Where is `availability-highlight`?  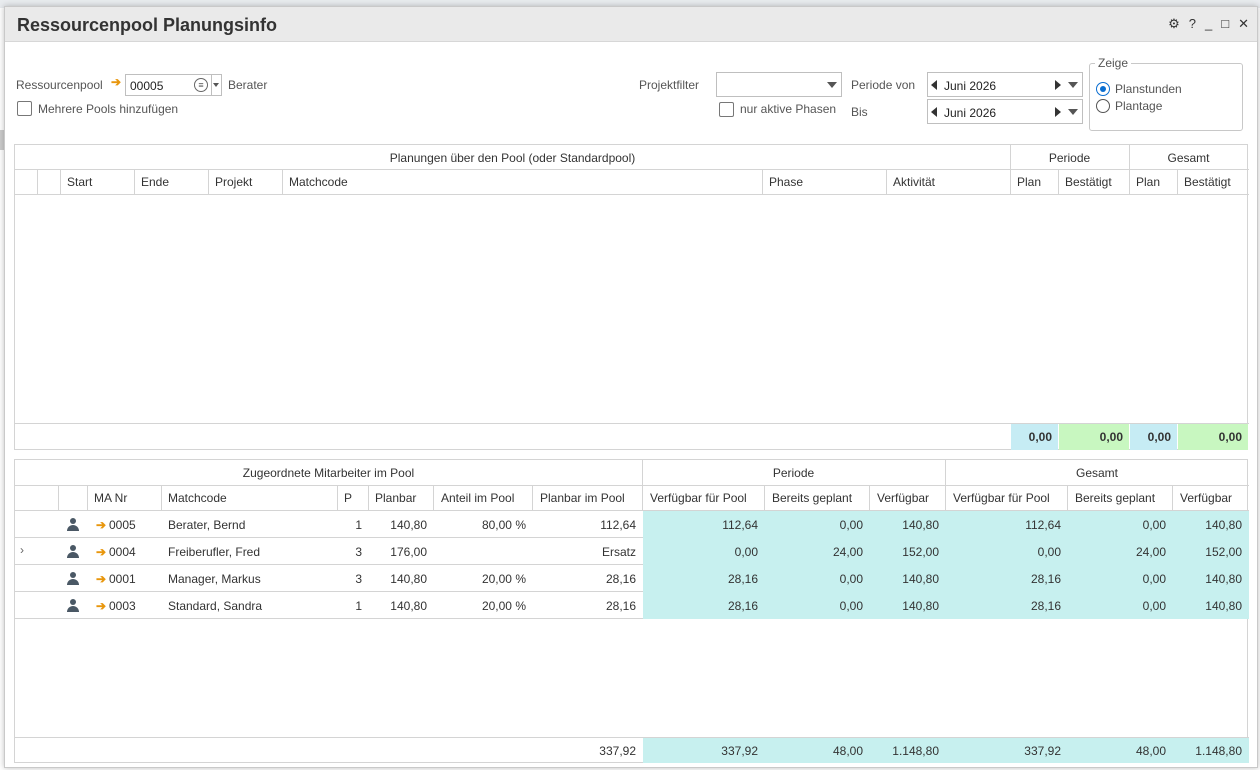 availability-highlight is located at coordinates (946, 565).